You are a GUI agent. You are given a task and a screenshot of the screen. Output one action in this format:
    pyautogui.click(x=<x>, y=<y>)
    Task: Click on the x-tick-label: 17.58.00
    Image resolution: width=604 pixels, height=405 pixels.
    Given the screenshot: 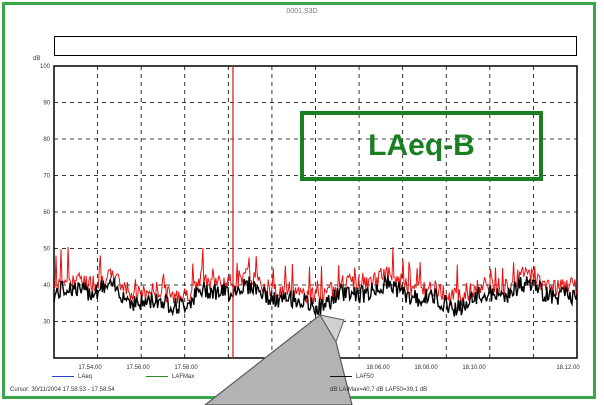 What is the action you would take?
    pyautogui.click(x=186, y=368)
    